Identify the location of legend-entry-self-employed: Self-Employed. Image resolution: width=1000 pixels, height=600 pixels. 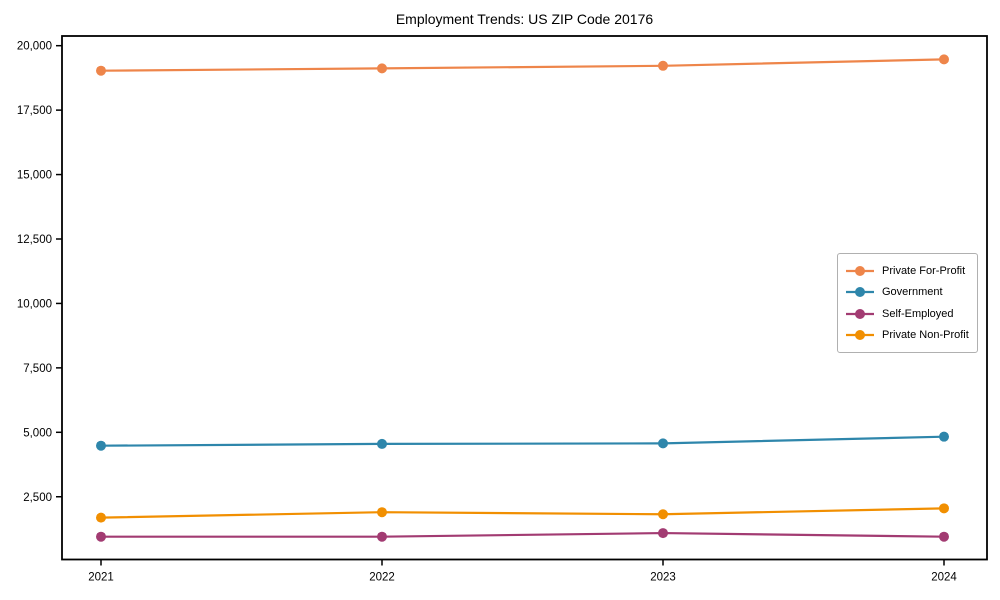
(907, 314).